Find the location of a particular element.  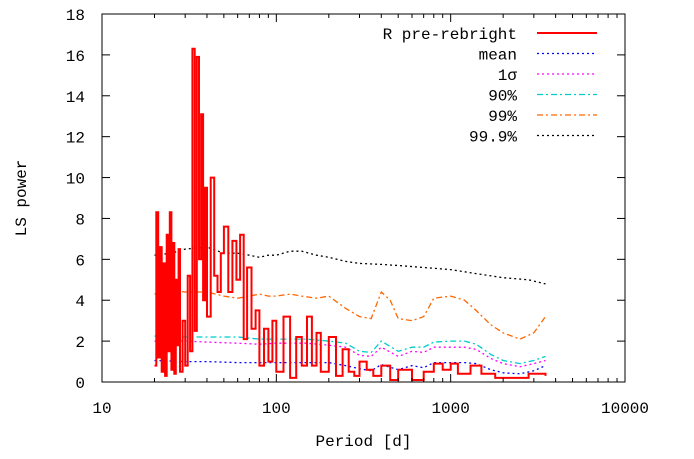

legend-label-2: 1σ is located at coordinates (508, 76).